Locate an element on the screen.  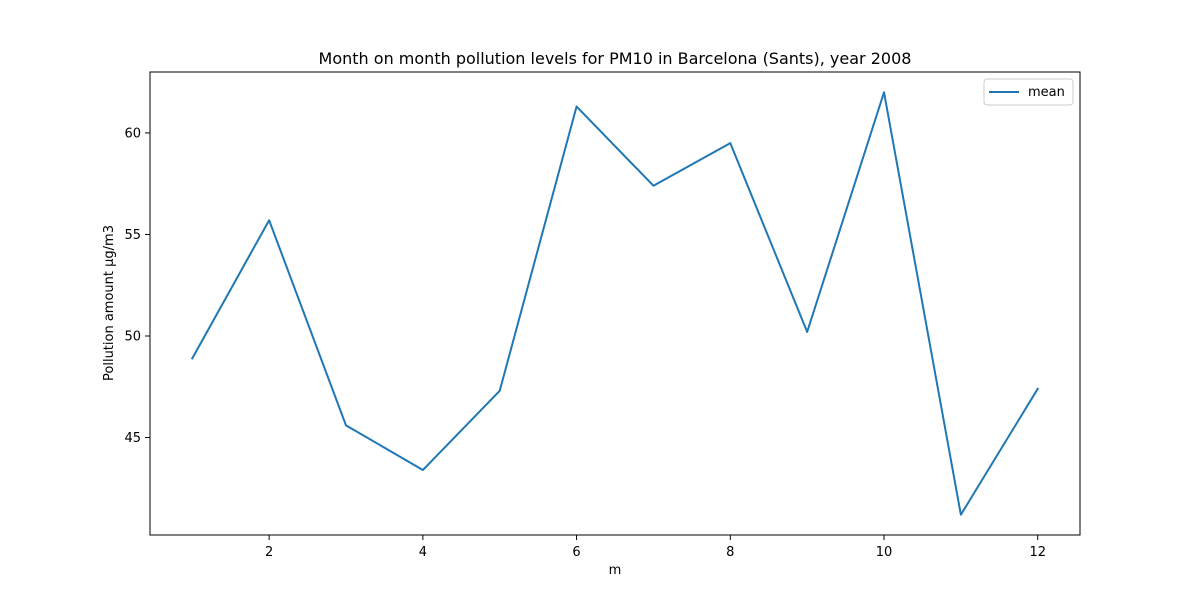
x-tick-label: 6 is located at coordinates (576, 552).